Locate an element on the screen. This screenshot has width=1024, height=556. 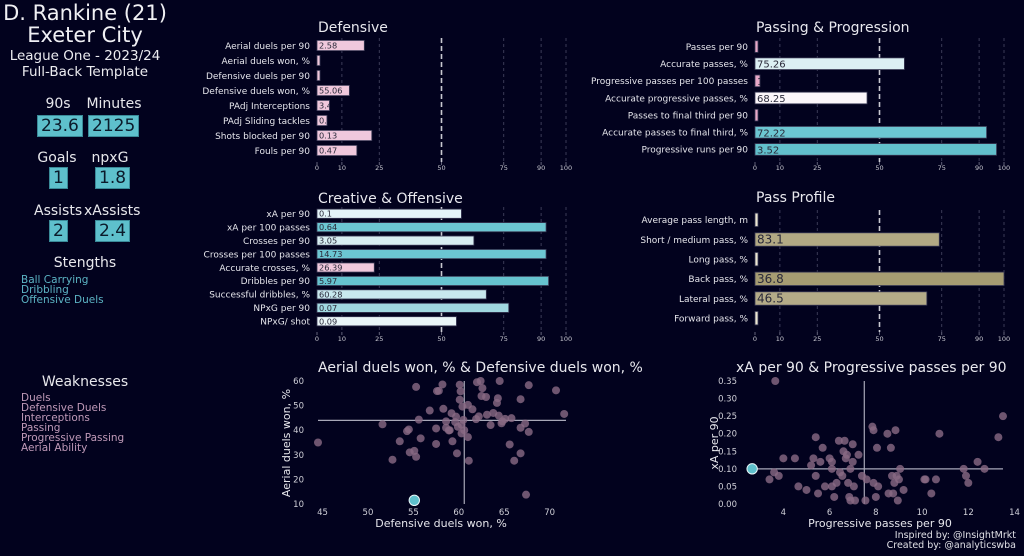
xa-progressive-scatter-xtick-label: 8 is located at coordinates (875, 513).